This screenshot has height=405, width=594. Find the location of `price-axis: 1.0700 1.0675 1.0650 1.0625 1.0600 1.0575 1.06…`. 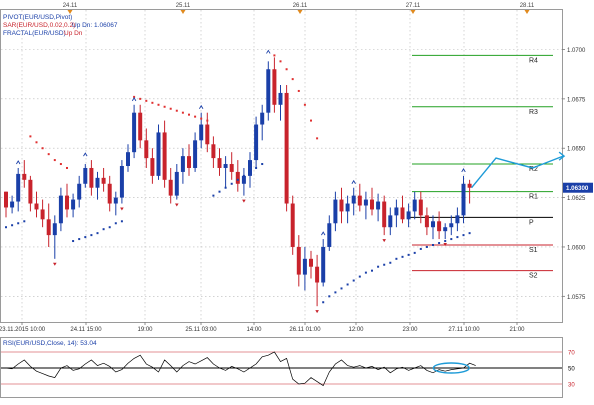

price-axis: 1.0700 1.0675 1.0650 1.0625 1.0600 1.0575 1.06… is located at coordinates (577, 174).